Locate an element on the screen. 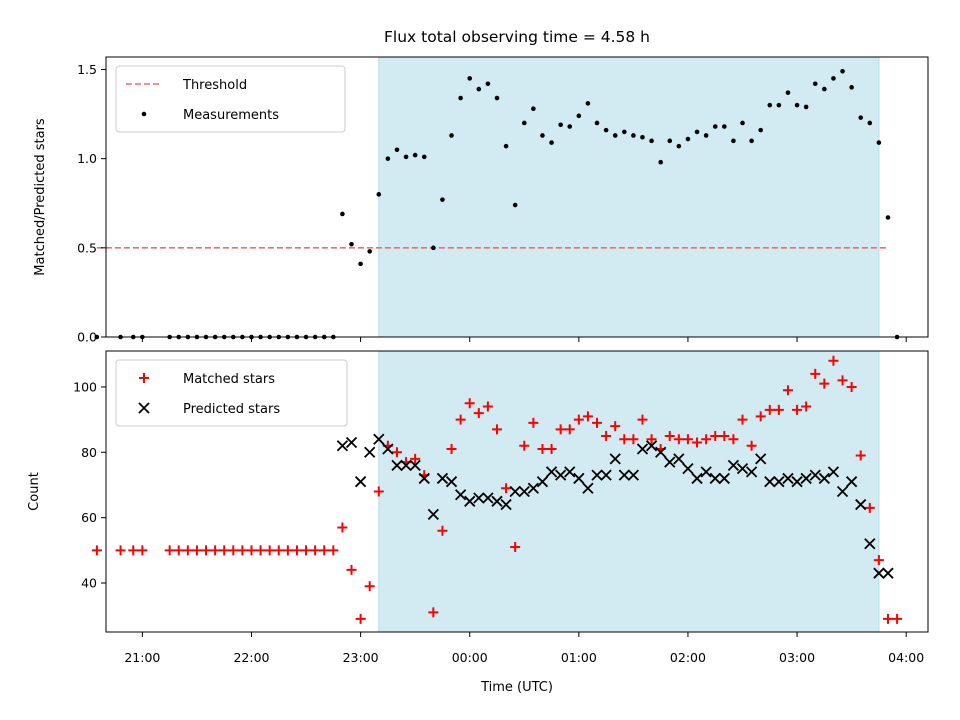 Image resolution: width=960 pixels, height=720 pixels. y-axis-label: Count is located at coordinates (34, 491).